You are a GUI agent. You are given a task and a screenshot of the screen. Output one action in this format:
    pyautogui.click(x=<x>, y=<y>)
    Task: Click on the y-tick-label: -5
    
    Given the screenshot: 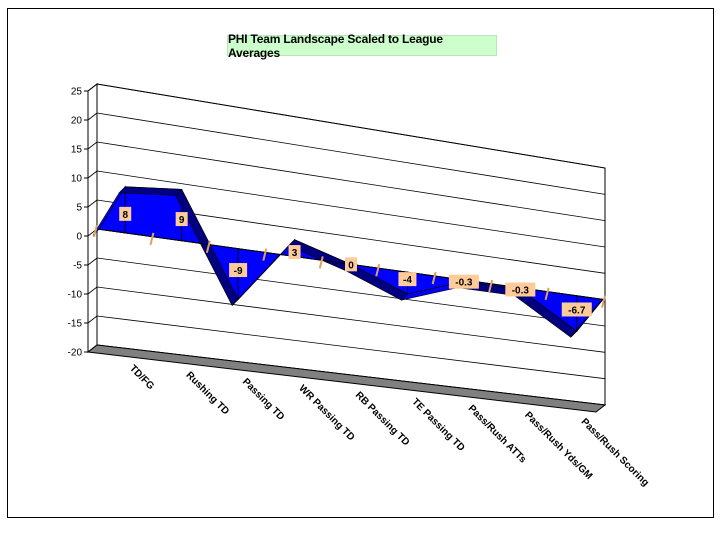 What is the action you would take?
    pyautogui.click(x=77, y=266)
    